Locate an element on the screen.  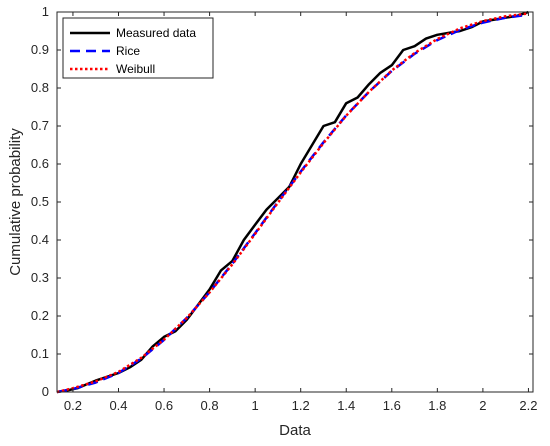
x-tick-label: 1.4 is located at coordinates (346, 405).